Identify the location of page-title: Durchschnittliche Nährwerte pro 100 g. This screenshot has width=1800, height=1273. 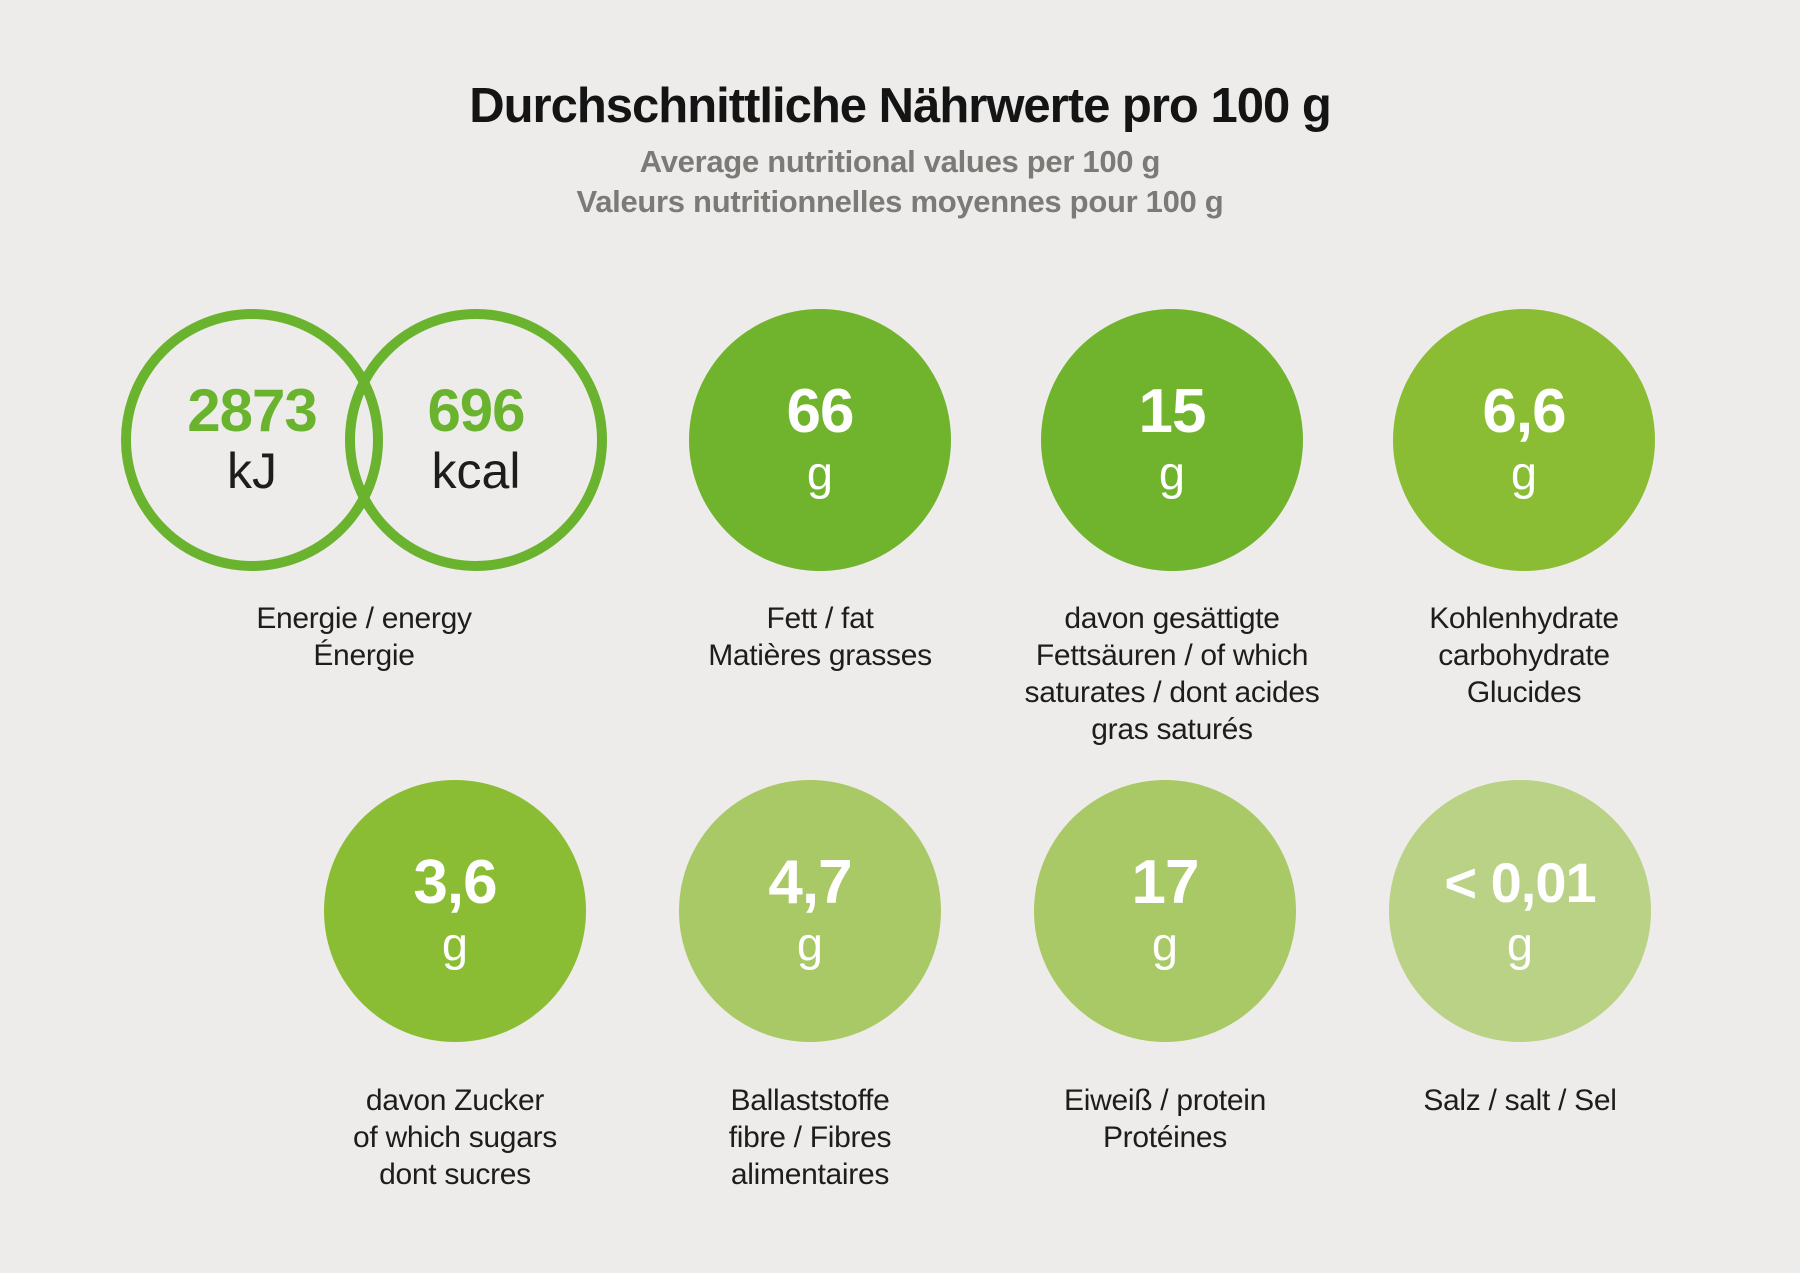
(900, 106).